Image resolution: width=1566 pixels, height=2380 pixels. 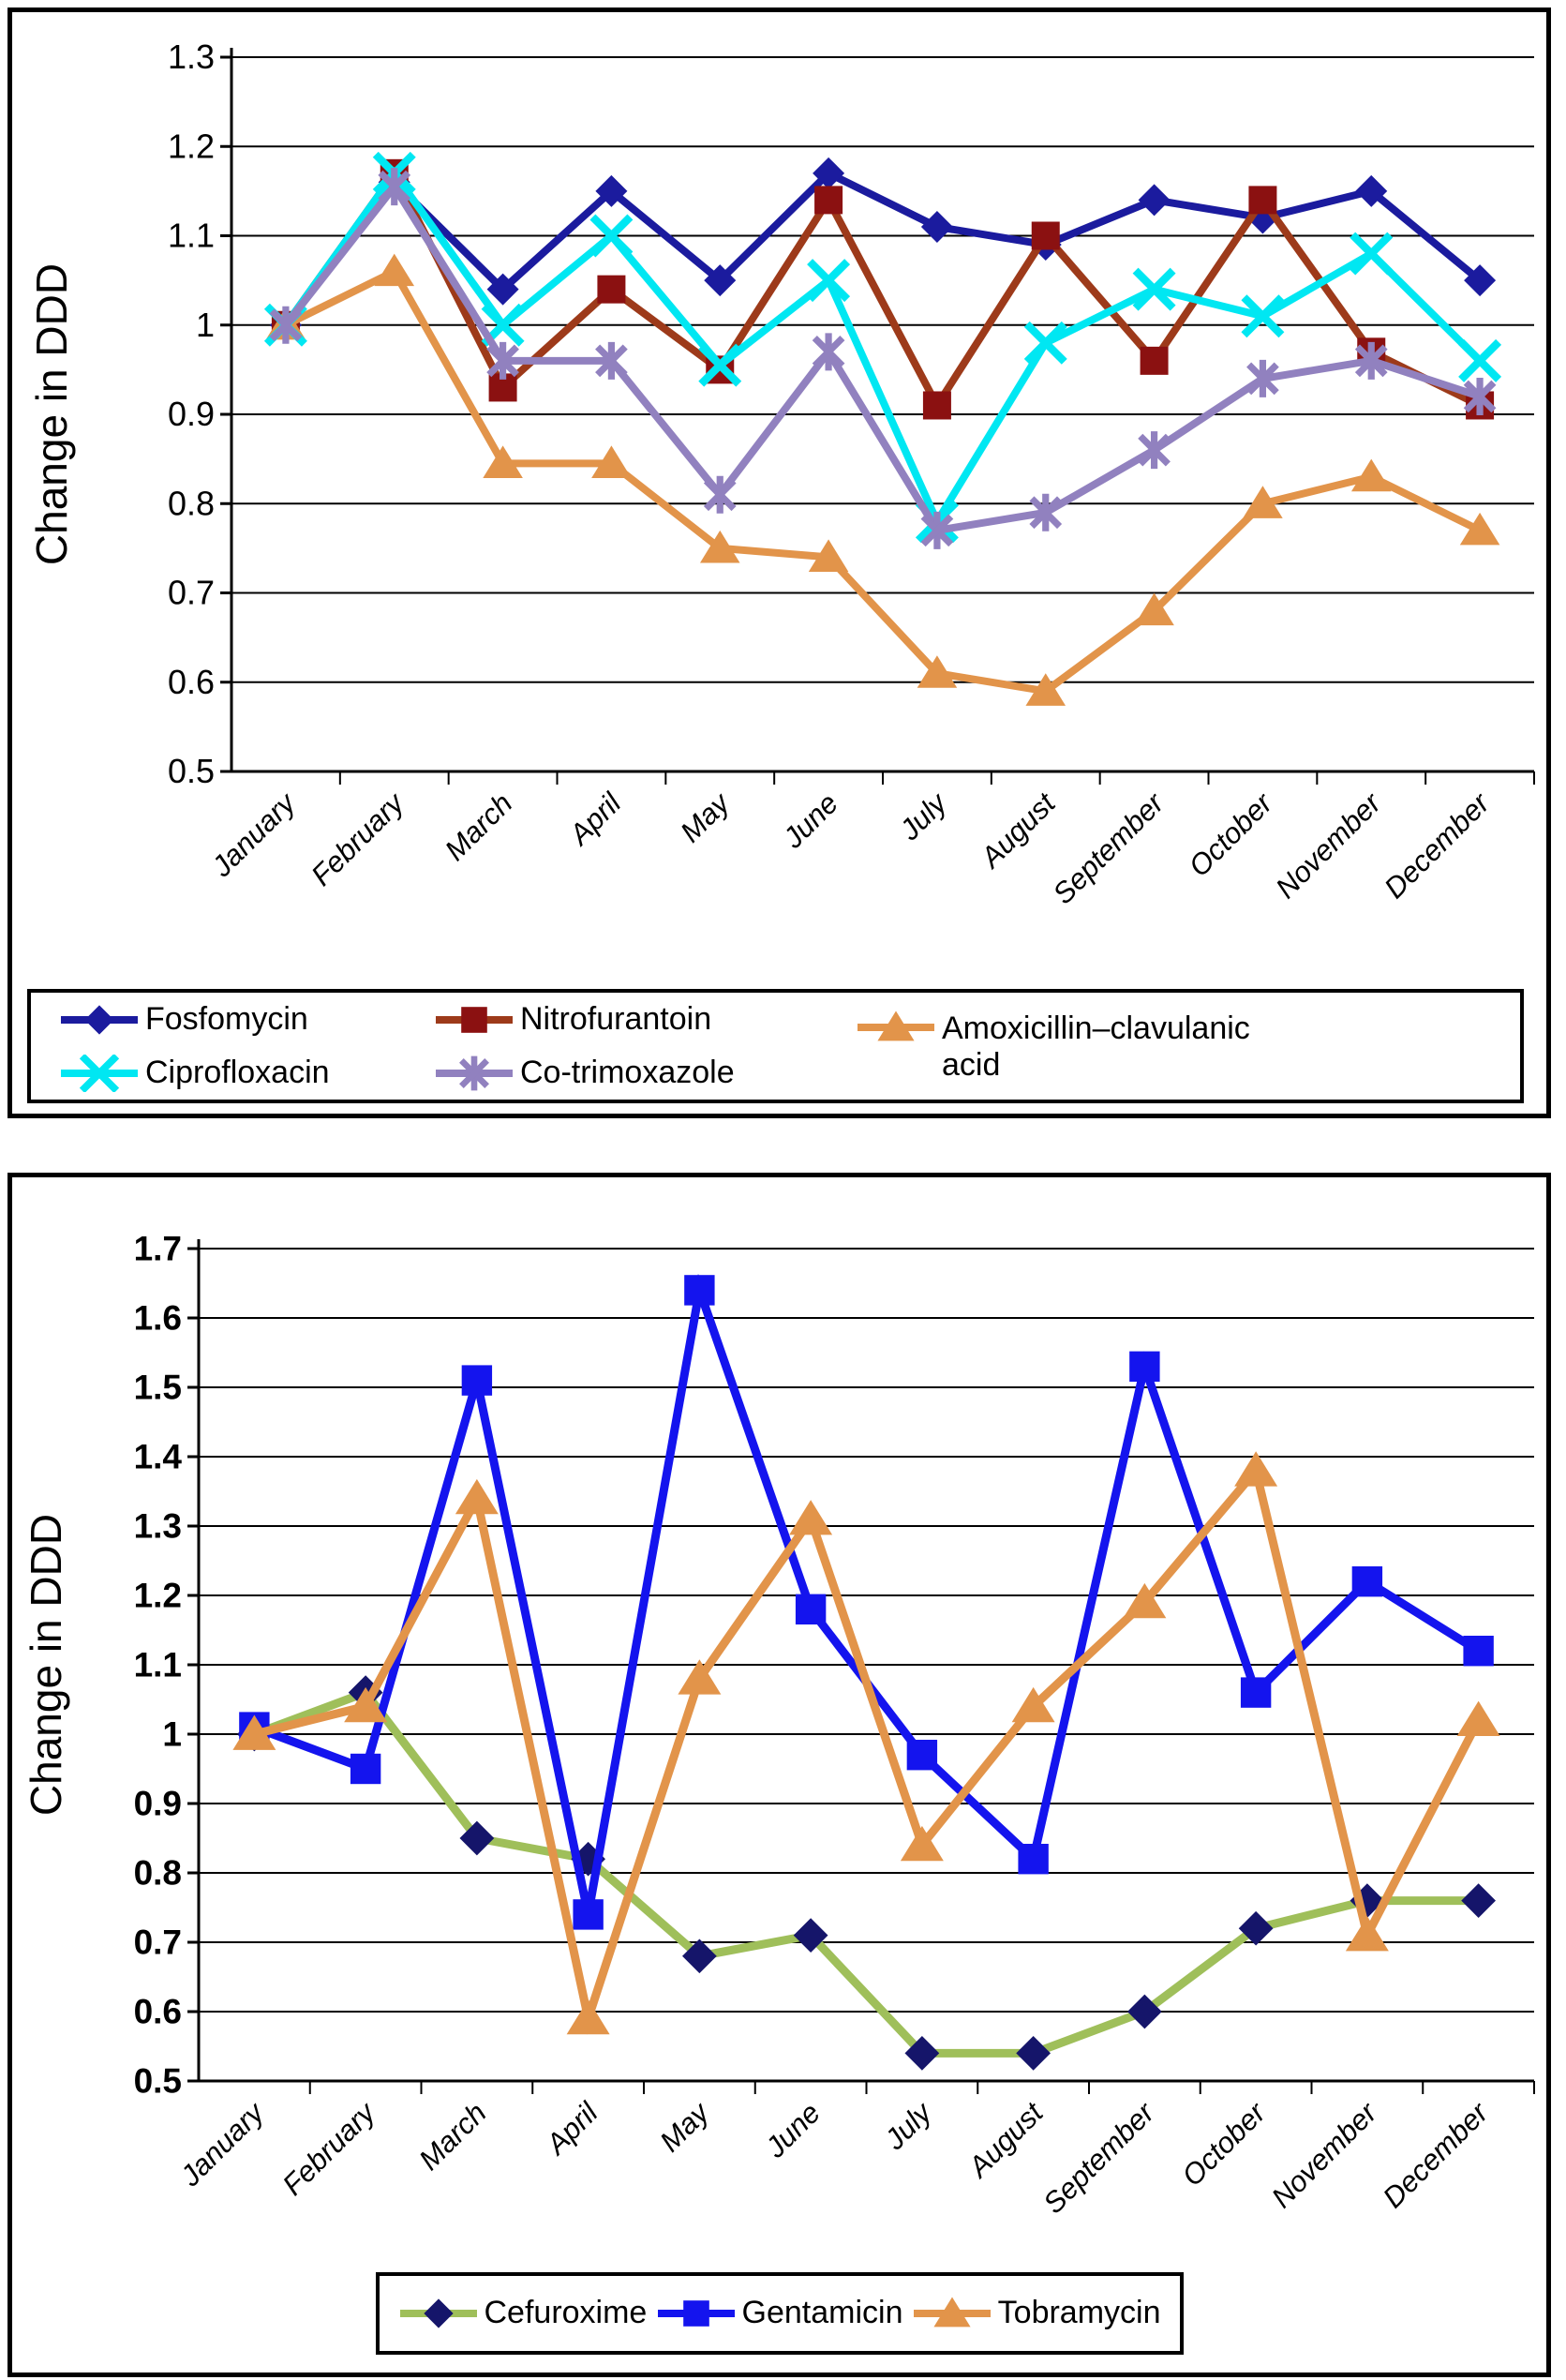 What do you see at coordinates (865, 1872) in the screenshot?
I see `series-line-cefuroxime` at bounding box center [865, 1872].